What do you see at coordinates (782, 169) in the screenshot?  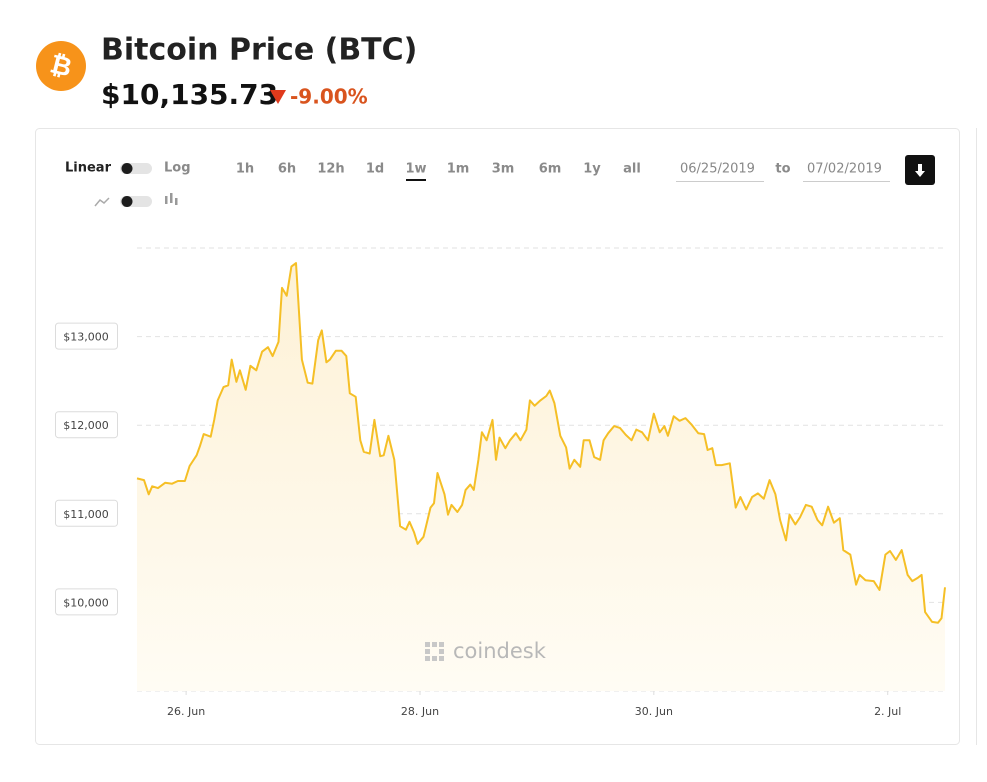 I see `date-separator: to` at bounding box center [782, 169].